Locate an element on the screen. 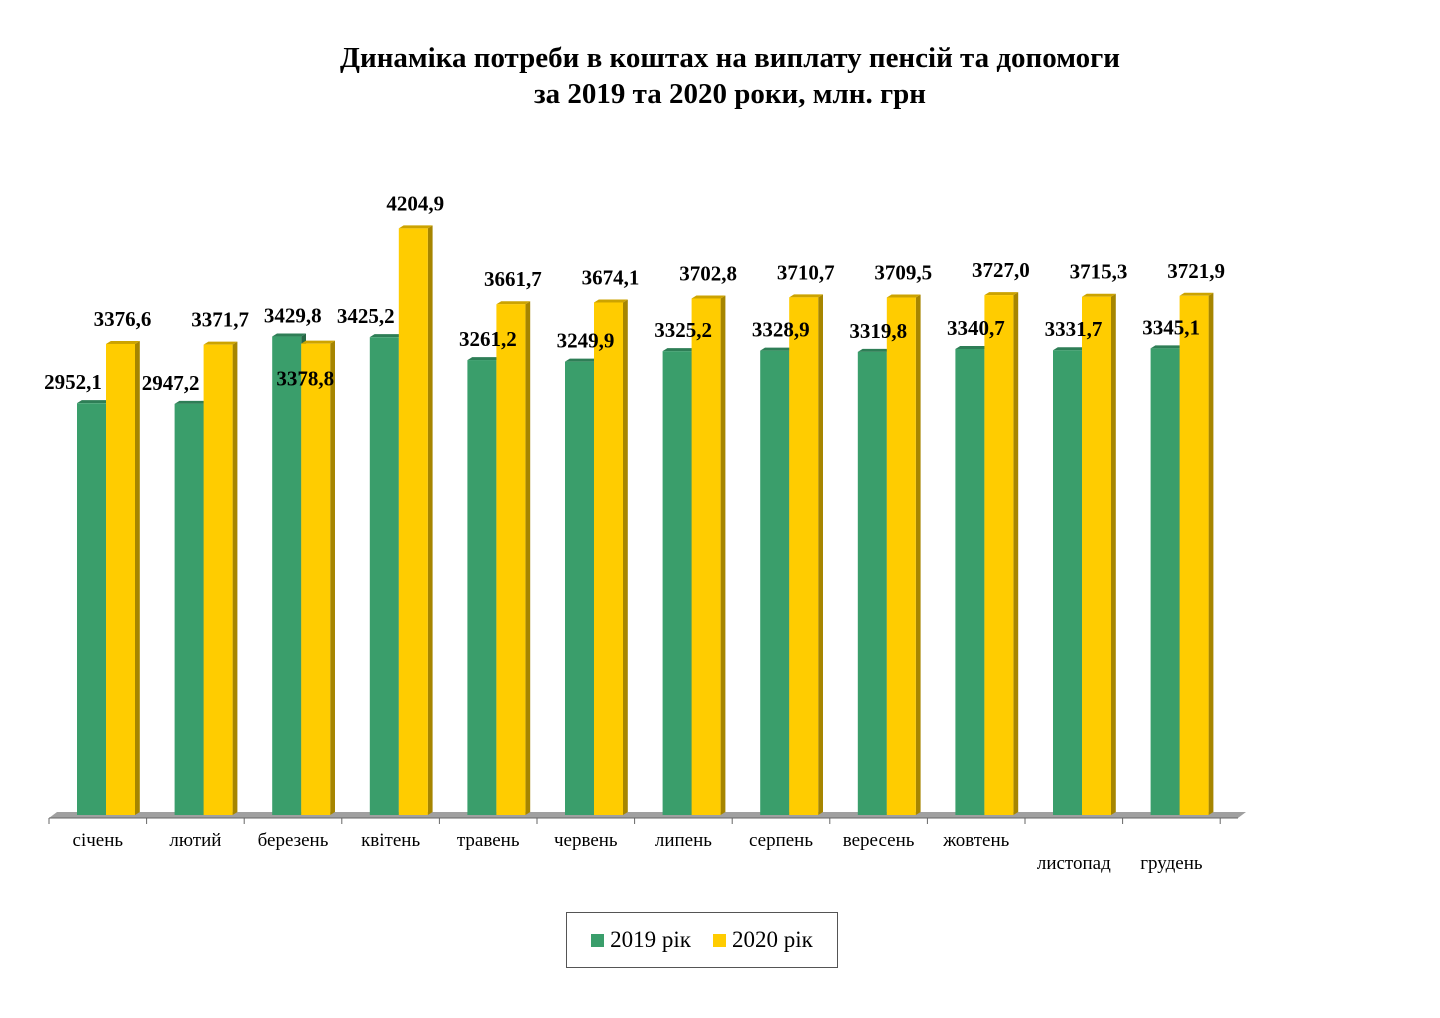 The width and height of the screenshot is (1440, 1018). x-tick-label: січень is located at coordinates (98, 840).